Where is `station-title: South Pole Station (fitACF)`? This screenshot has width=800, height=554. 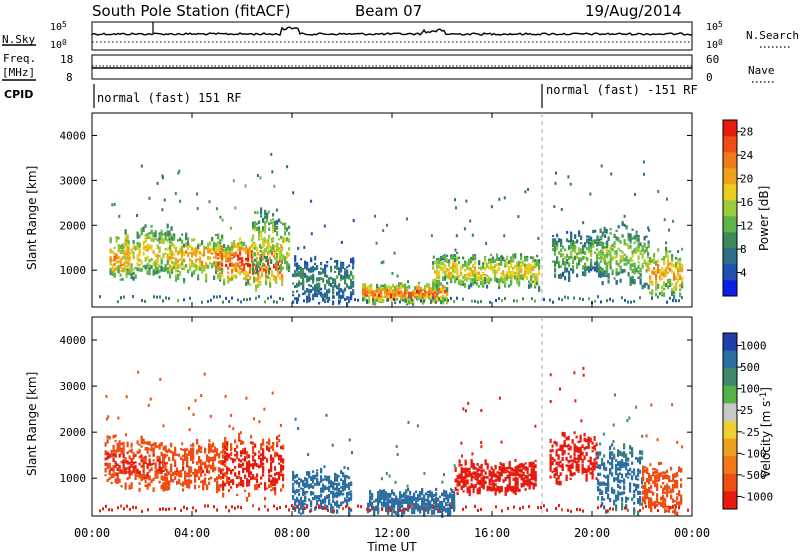 station-title: South Pole Station (fitACF) is located at coordinates (191, 11).